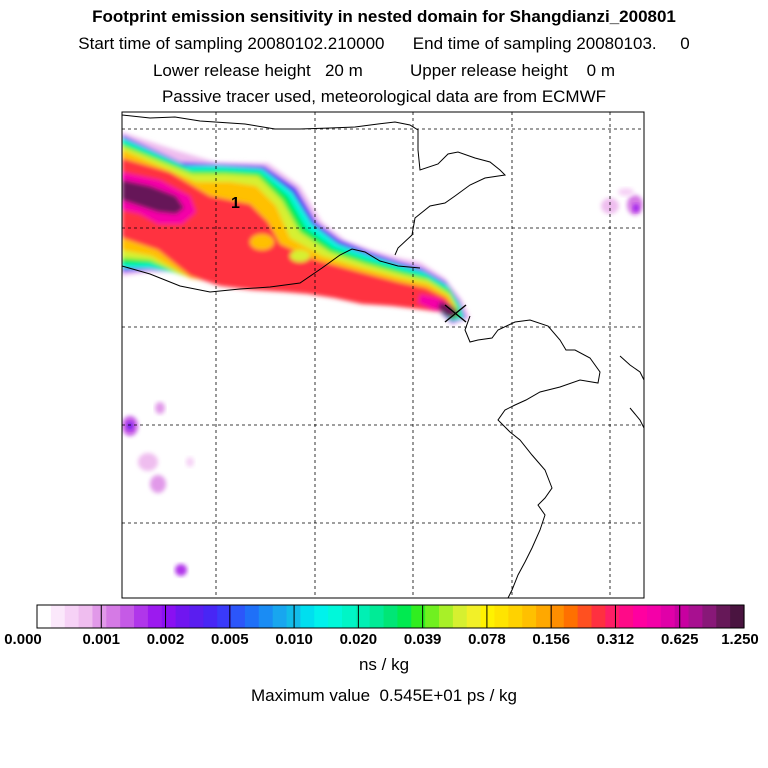 This screenshot has width=768, height=768. I want to click on colorbar-tick-label: 0.001, so click(101, 639).